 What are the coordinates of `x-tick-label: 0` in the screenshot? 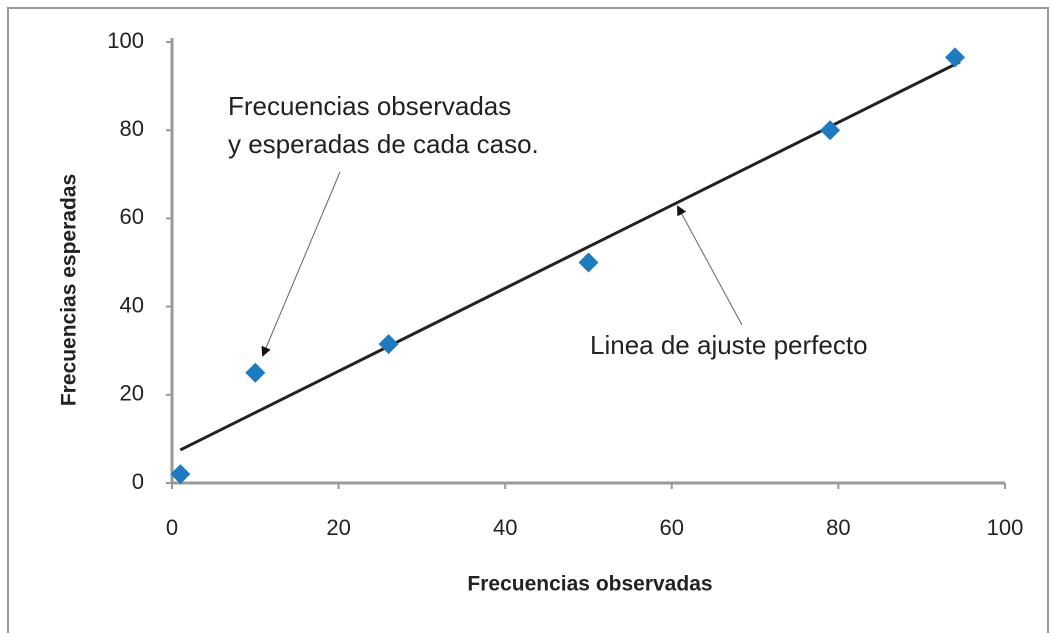 It's located at (172, 527).